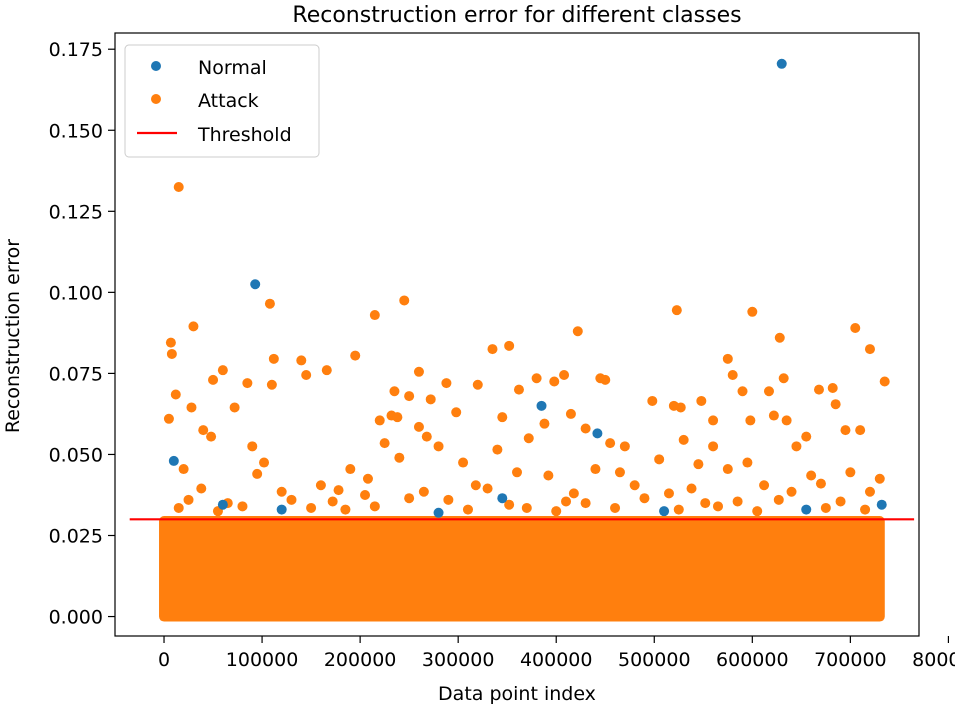  I want to click on x-axis-label: Data point index, so click(517, 694).